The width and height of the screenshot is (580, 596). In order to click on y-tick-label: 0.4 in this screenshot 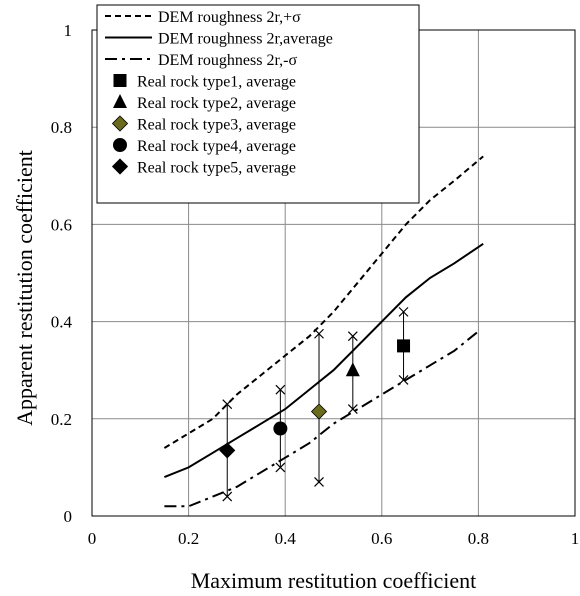, I will do `click(62, 322)`.